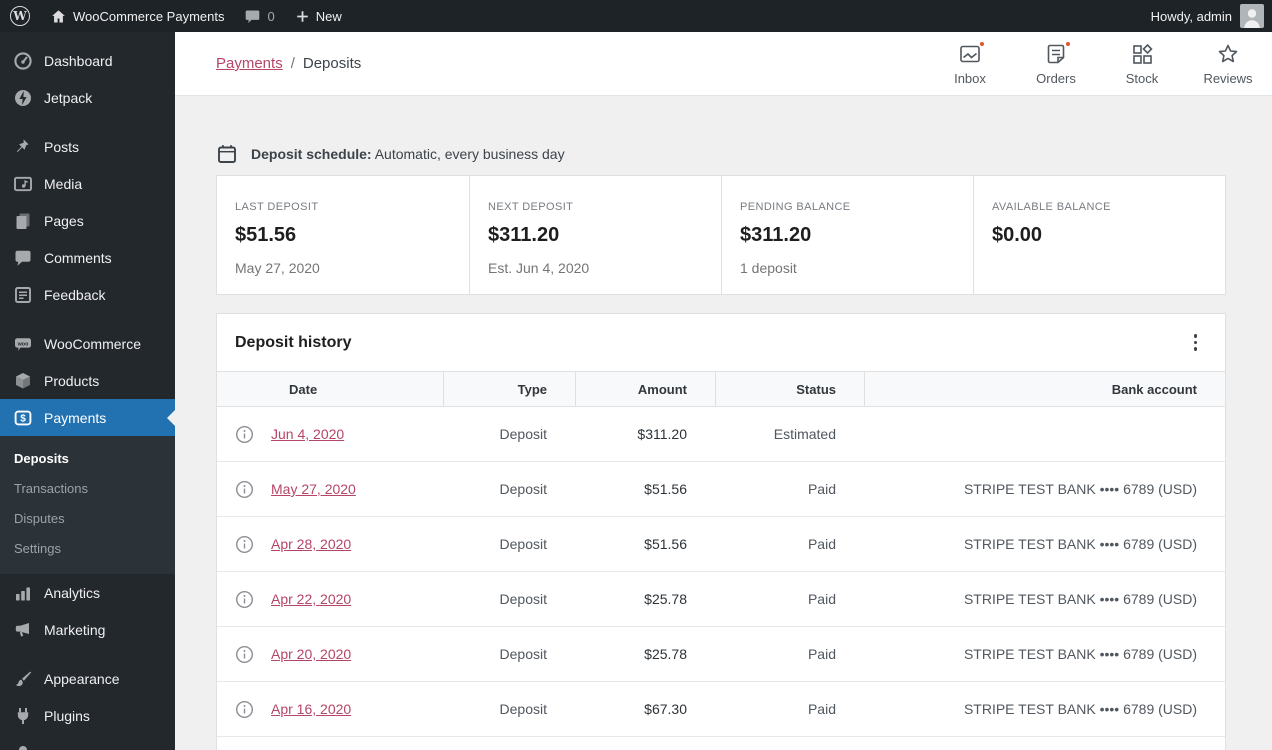  Describe the element at coordinates (313, 489) in the screenshot. I see `deposit-date-link: May 27, 2020` at that location.